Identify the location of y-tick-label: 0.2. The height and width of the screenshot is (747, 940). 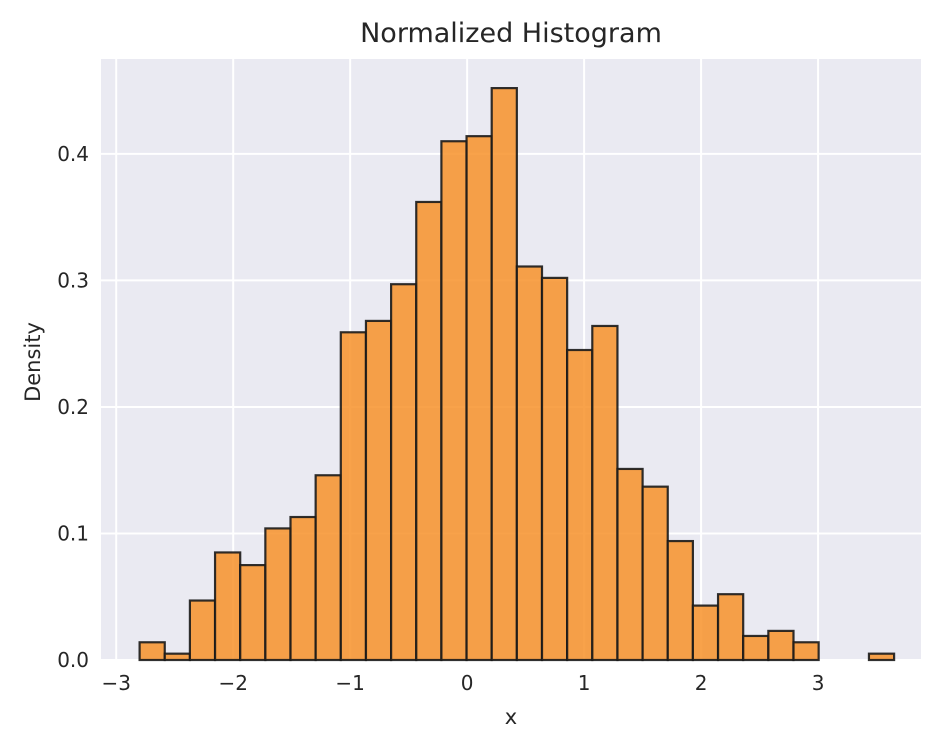
(73, 407).